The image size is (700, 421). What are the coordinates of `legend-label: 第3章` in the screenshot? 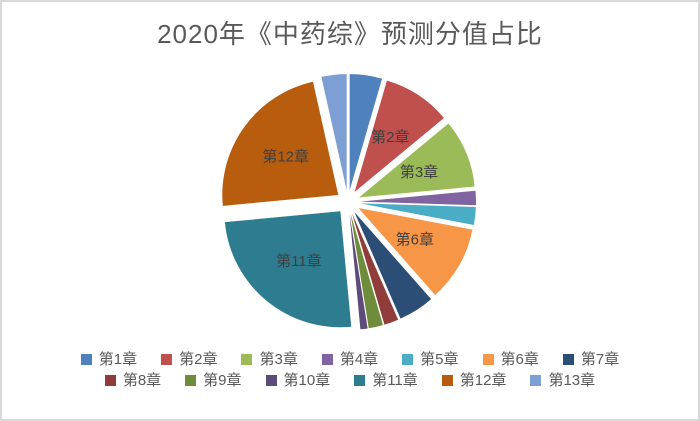 It's located at (278, 359).